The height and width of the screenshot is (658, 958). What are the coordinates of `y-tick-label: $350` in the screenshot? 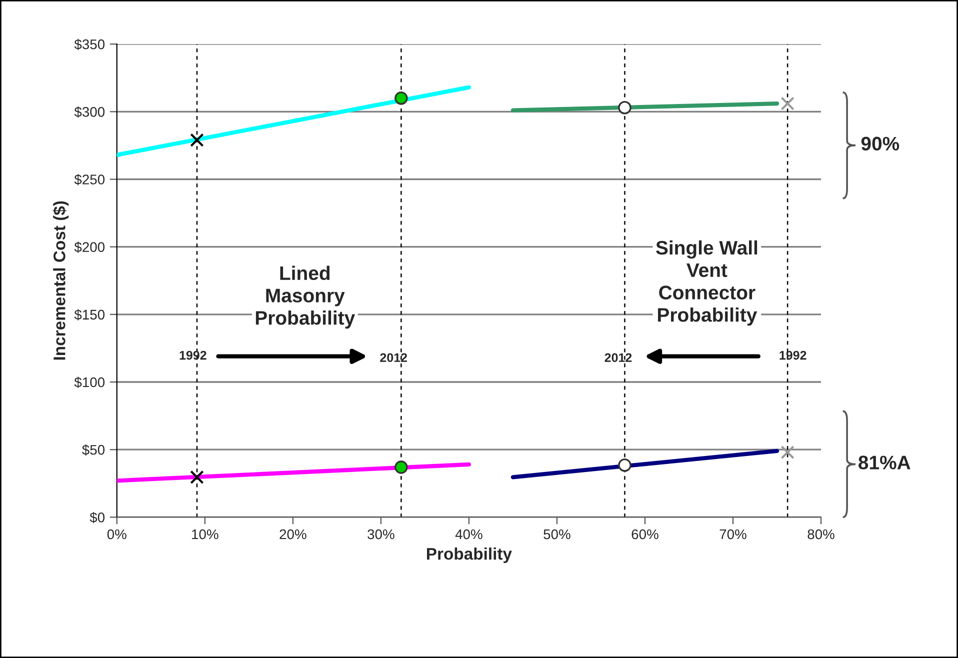 It's located at (89, 44).